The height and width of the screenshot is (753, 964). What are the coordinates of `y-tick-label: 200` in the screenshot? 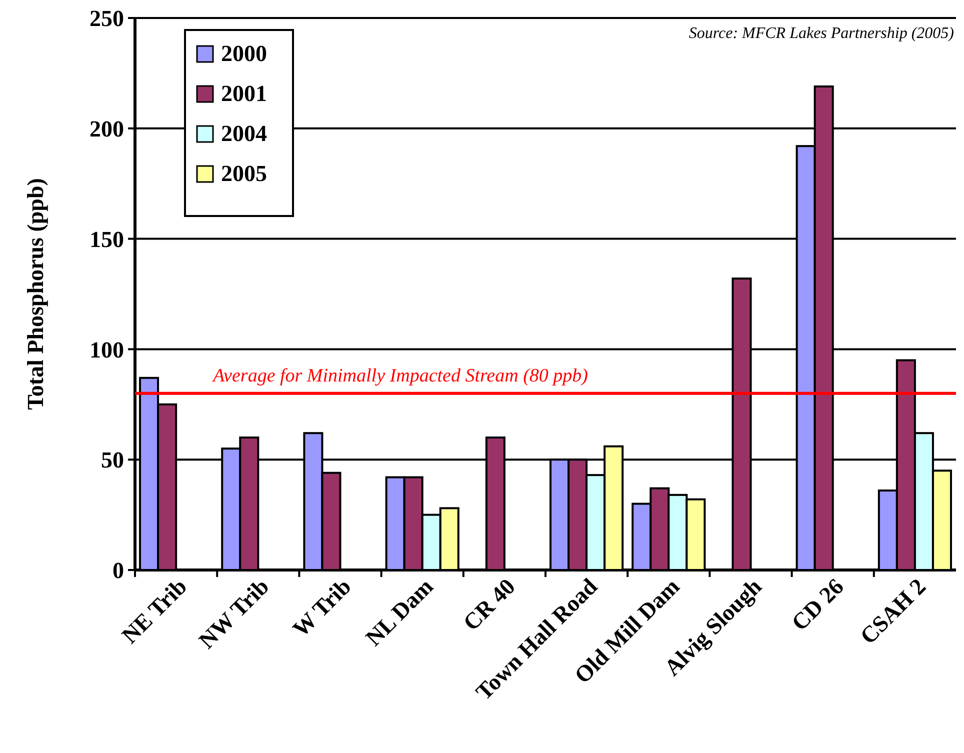 It's located at (107, 129).